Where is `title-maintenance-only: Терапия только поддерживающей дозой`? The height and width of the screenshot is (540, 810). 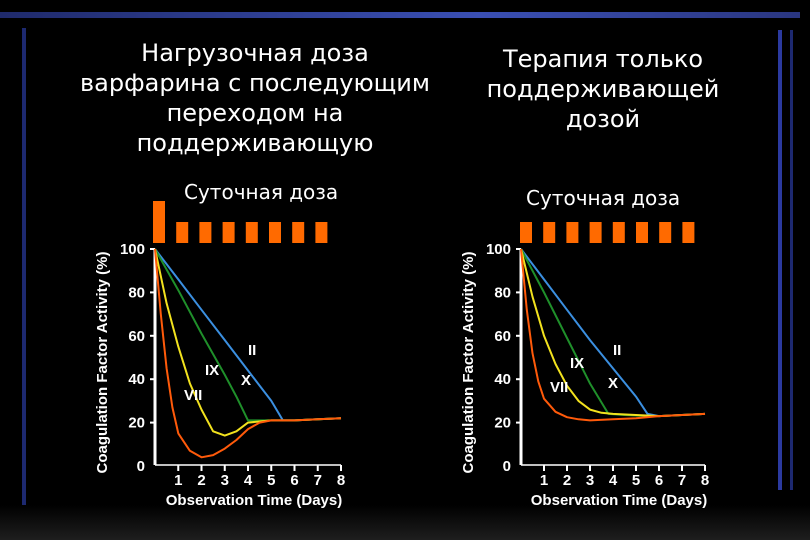
title-maintenance-only: Терапия только поддерживающей дозой is located at coordinates (603, 89).